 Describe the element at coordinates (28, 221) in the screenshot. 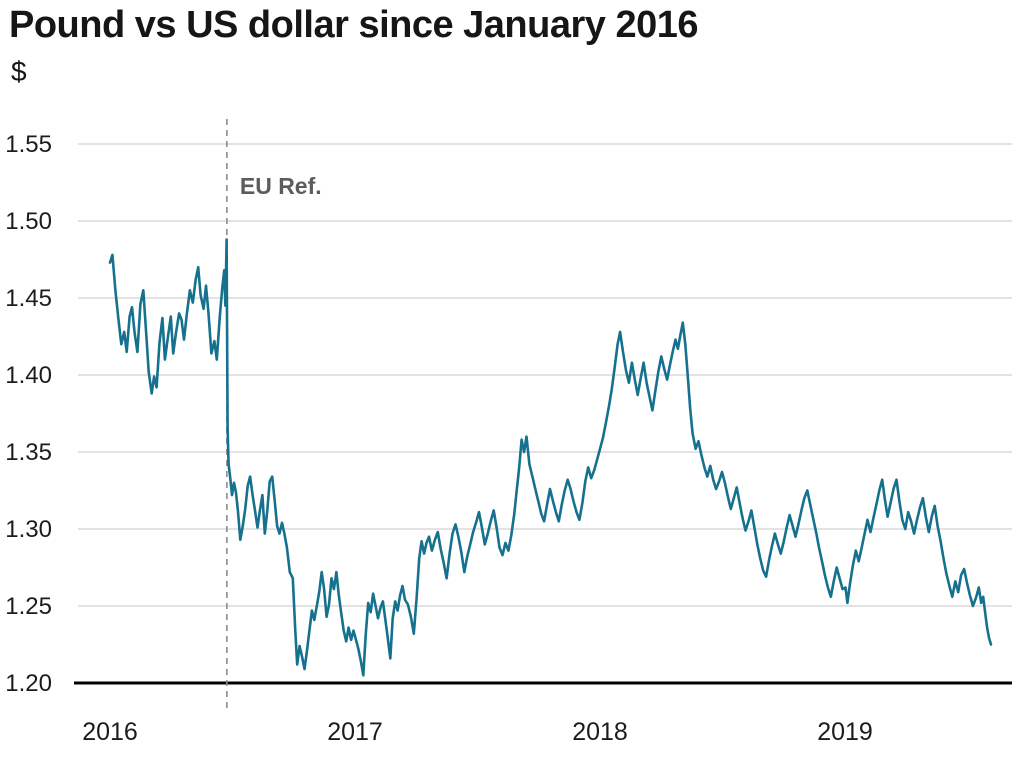

I see `y-tick-label: 1.50` at that location.